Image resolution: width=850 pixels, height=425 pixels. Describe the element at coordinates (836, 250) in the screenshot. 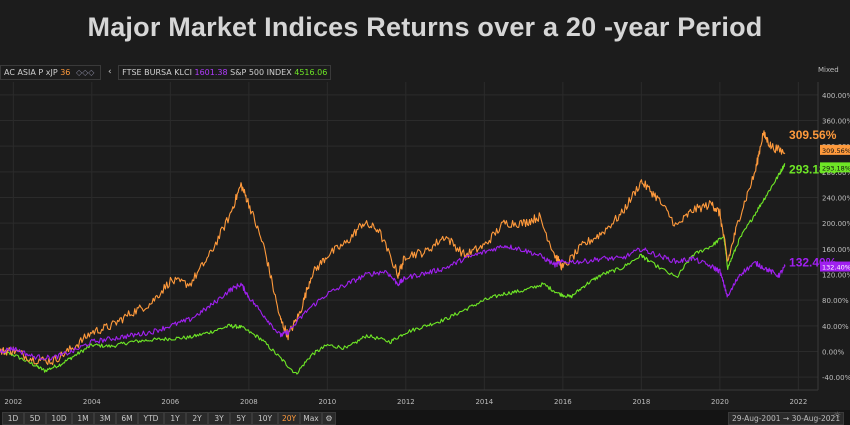

I see `y-tick-label: 160.00%` at that location.